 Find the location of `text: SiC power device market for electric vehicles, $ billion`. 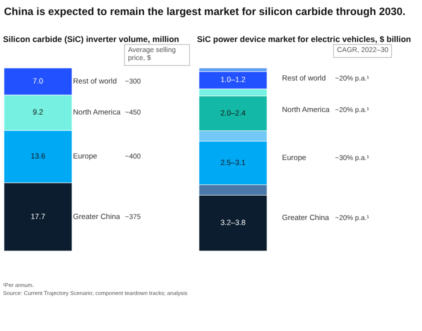

text: SiC power device market for electric vehicles, $ billion is located at coordinates (304, 39).